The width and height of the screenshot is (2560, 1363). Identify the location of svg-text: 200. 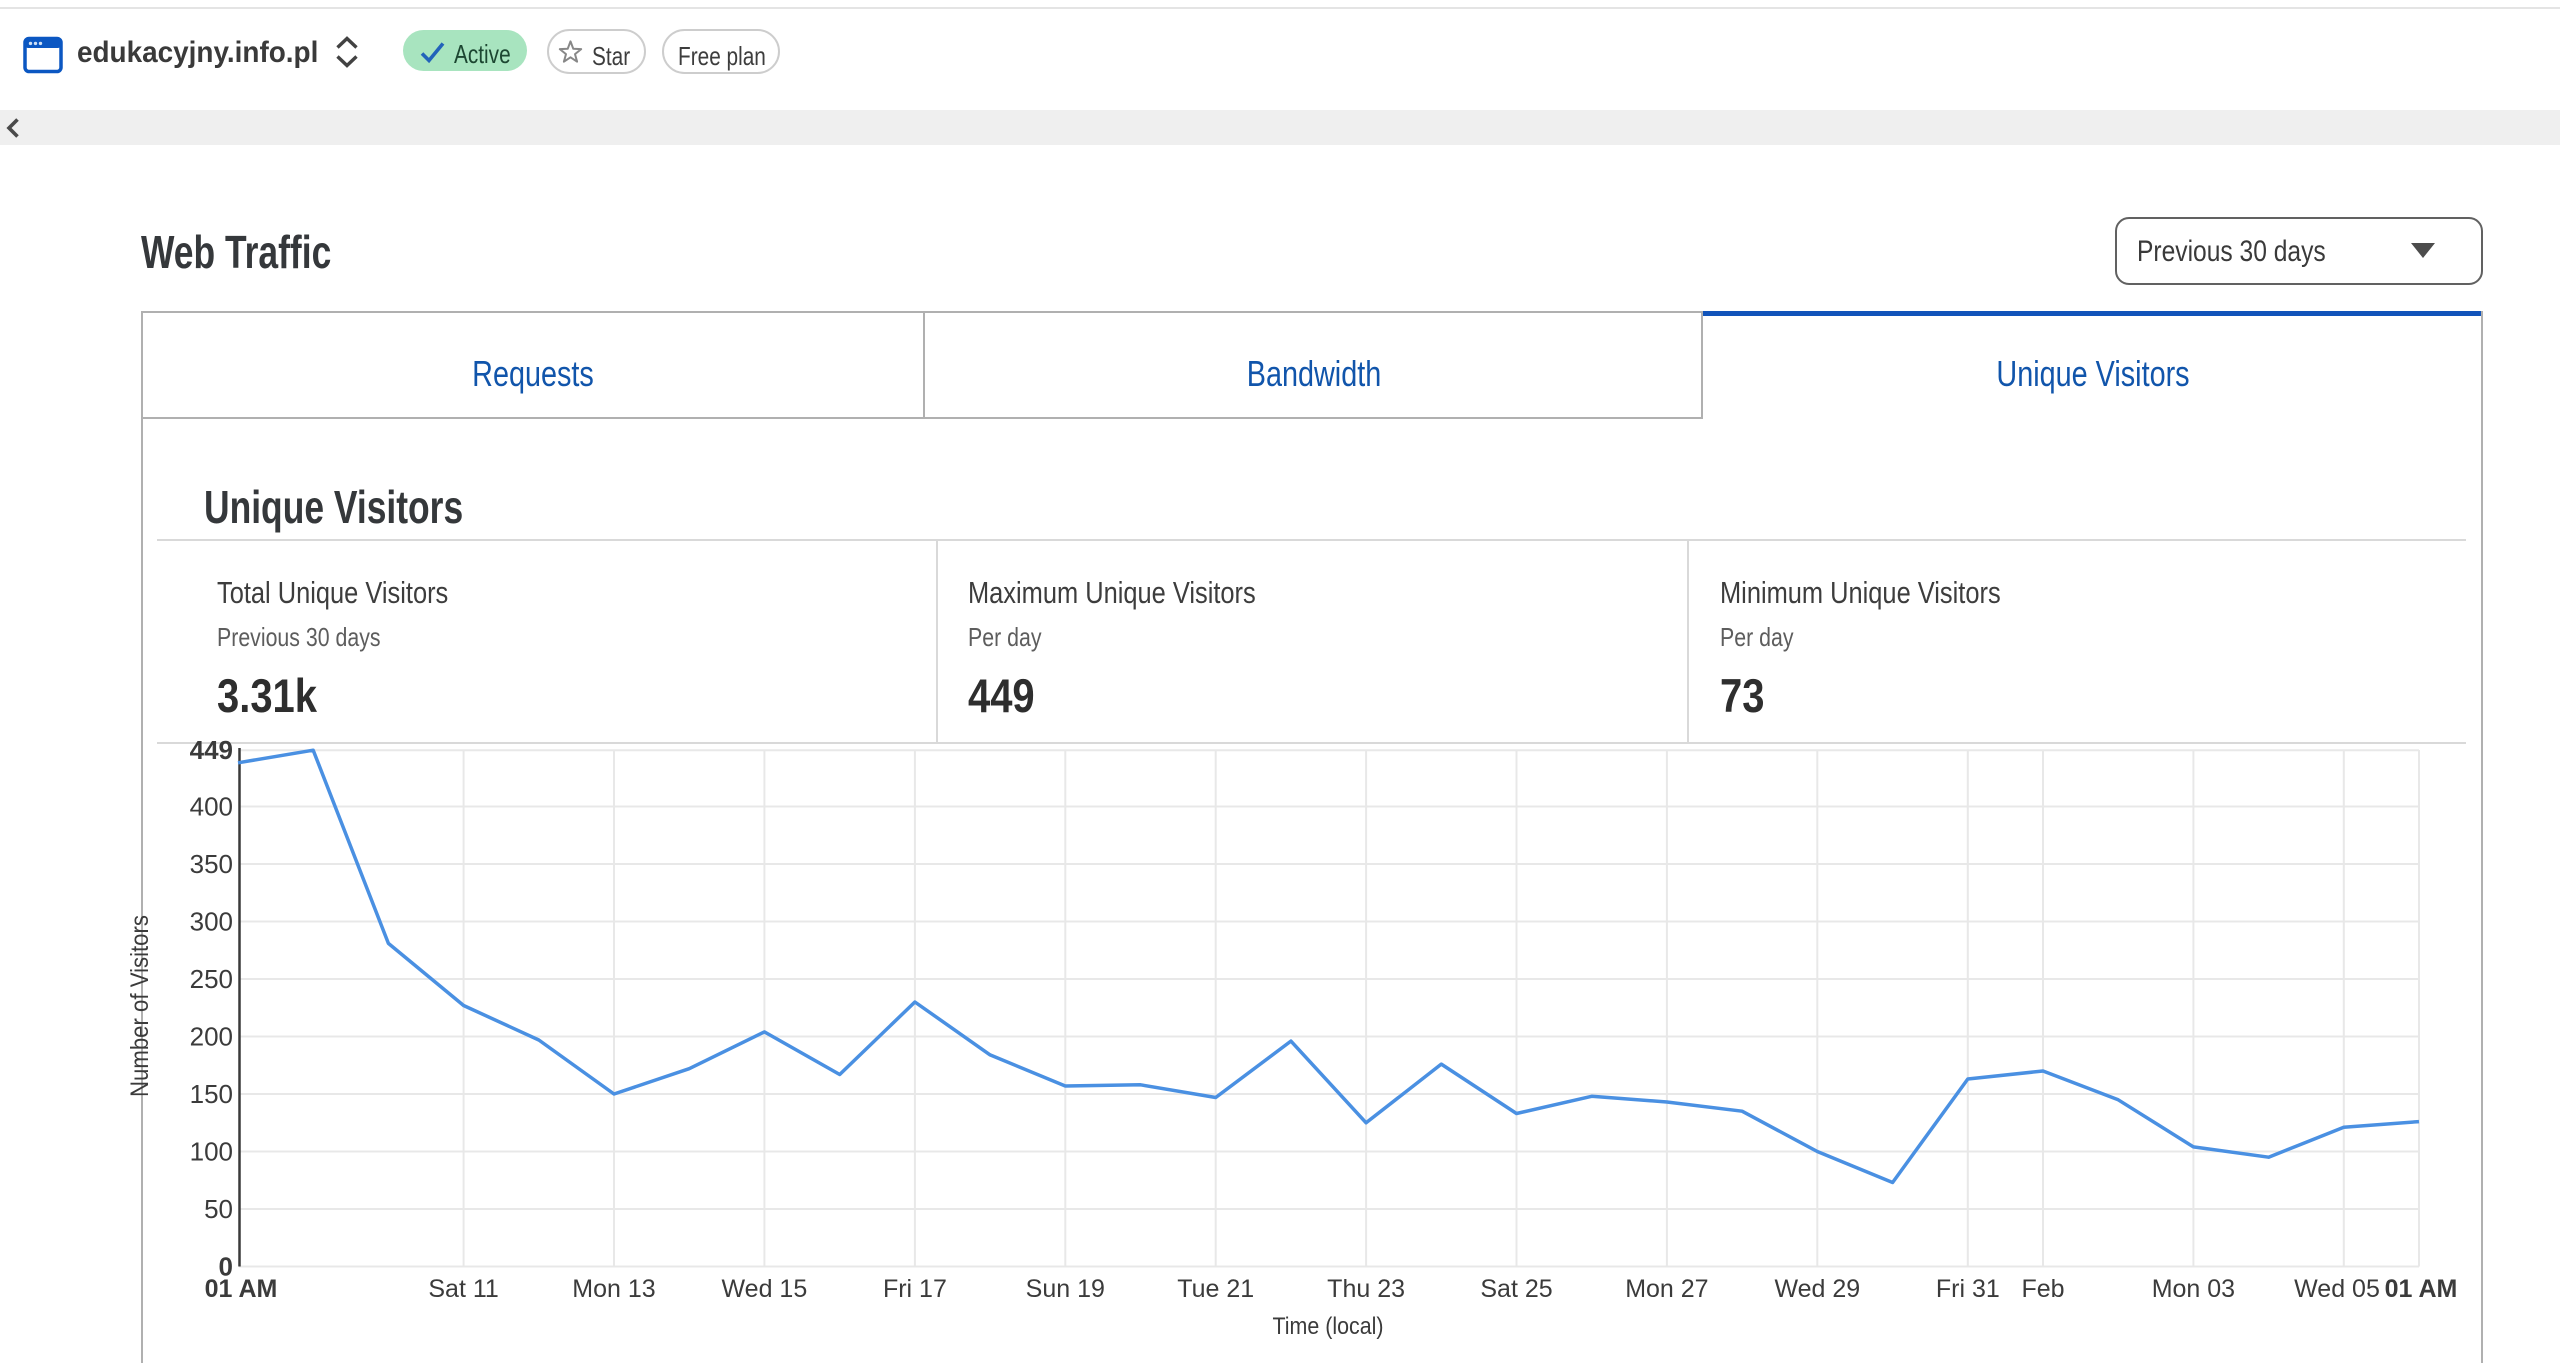
(211, 1037).